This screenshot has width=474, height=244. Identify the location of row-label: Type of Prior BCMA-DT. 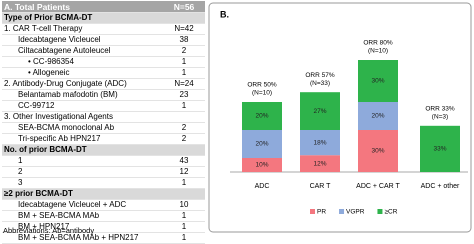
(103, 18).